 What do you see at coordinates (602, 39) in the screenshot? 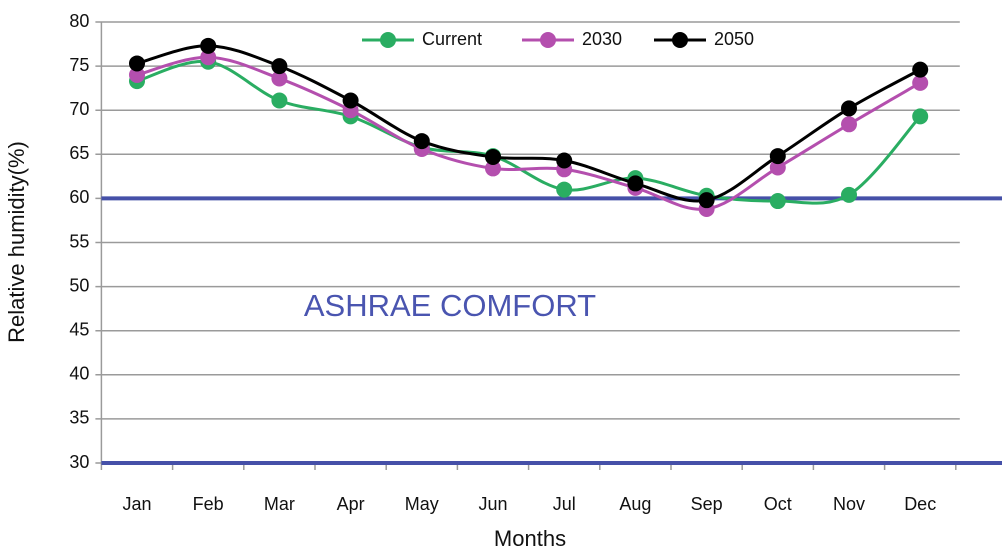
I see `legend-label: 2030` at bounding box center [602, 39].